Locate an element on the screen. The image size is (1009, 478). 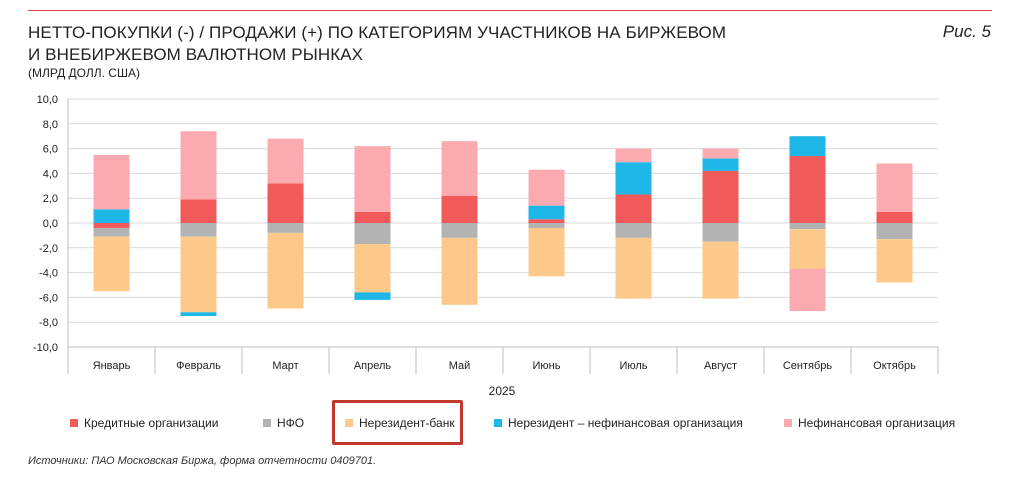
y-tick-label: 8,0 is located at coordinates (50, 125).